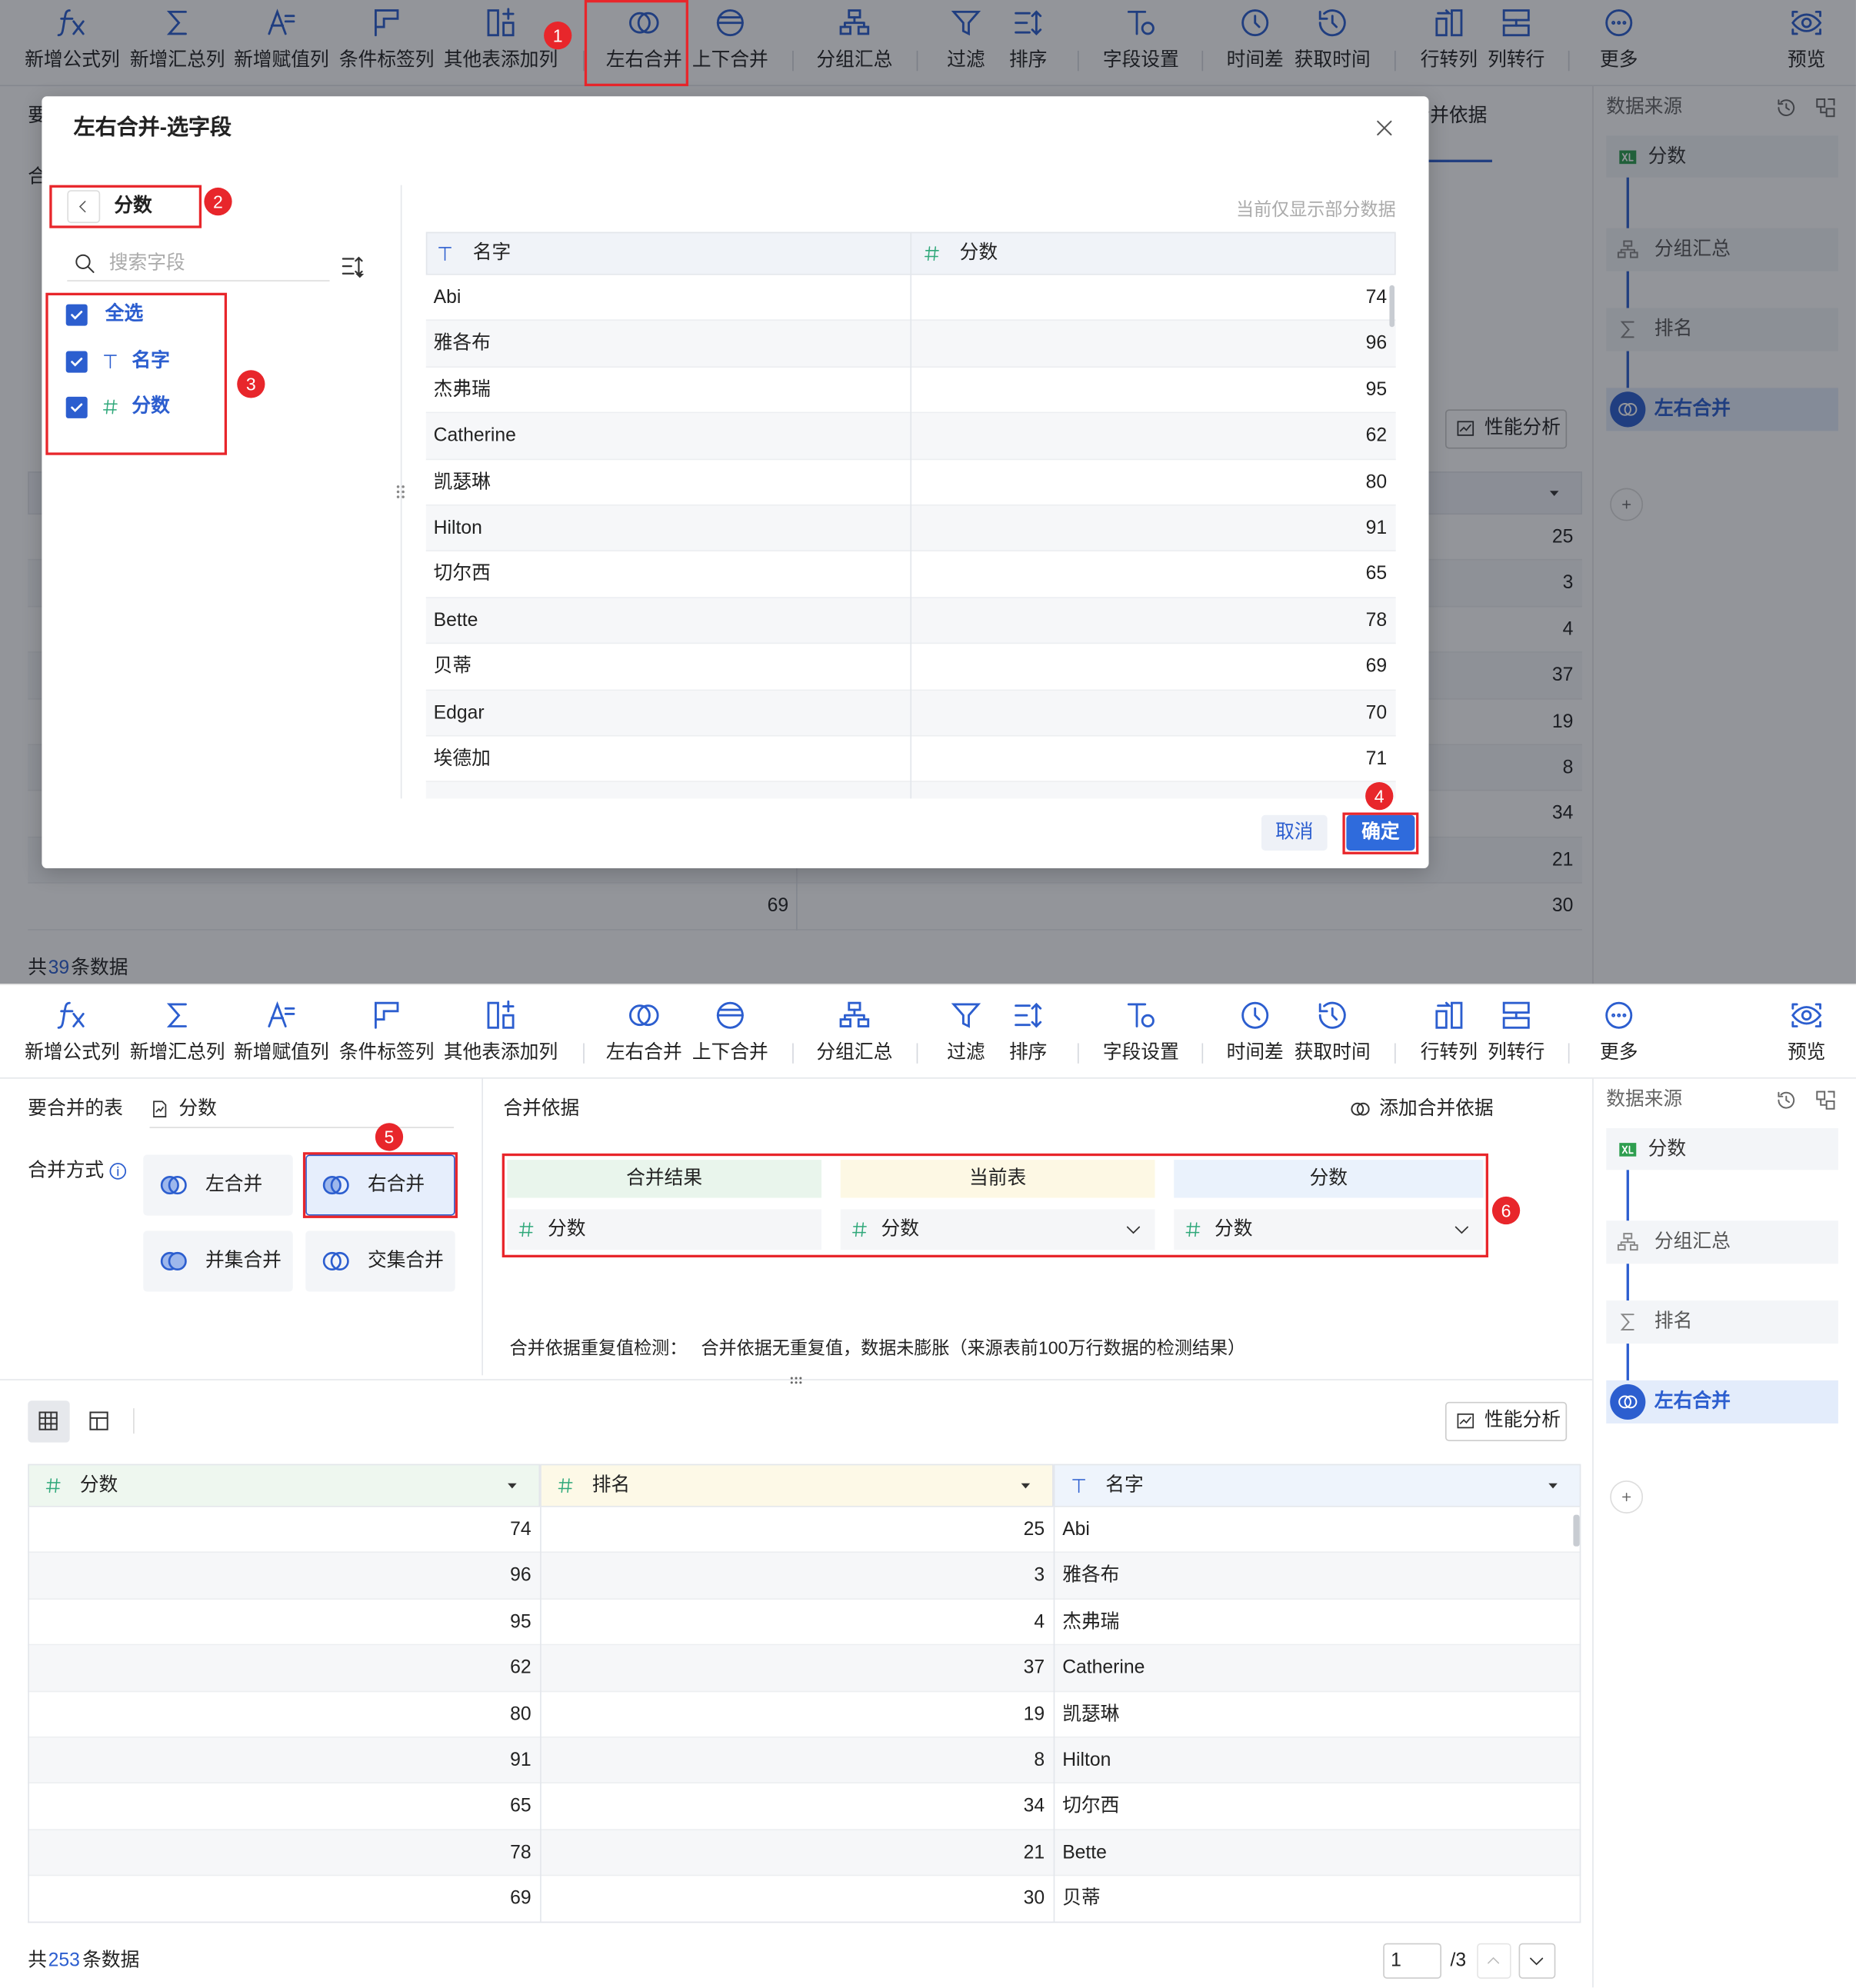 This screenshot has height=1988, width=1856. Describe the element at coordinates (1082, 1898) in the screenshot. I see `cell: 贝蒂` at that location.